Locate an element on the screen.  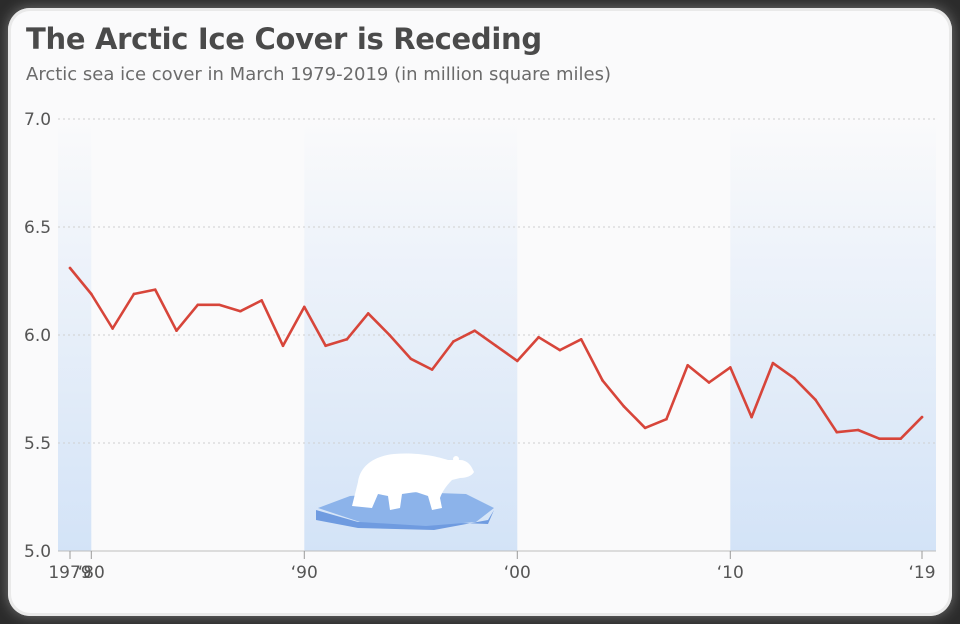
polar-bear-on-ice-floe-icon is located at coordinates (405, 491).